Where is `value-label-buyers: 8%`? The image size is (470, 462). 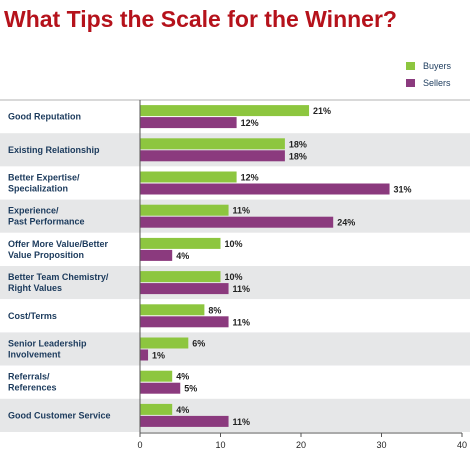
value-label-buyers: 8% is located at coordinates (214, 310).